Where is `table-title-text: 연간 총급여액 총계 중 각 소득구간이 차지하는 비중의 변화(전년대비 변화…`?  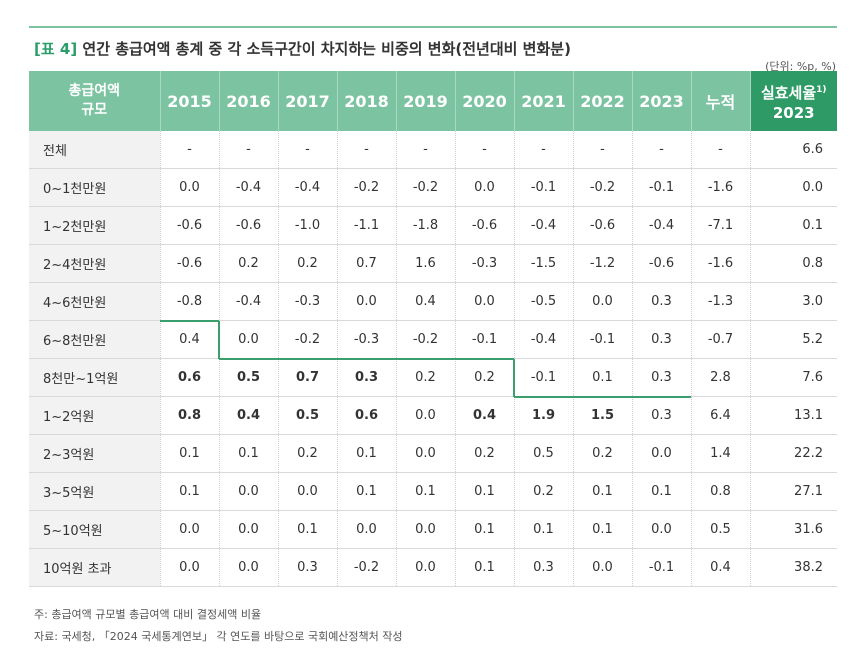 table-title-text: 연간 총급여액 총계 중 각 소득구간이 차지하는 비중의 변화(전년대비 변화… is located at coordinates (326, 49).